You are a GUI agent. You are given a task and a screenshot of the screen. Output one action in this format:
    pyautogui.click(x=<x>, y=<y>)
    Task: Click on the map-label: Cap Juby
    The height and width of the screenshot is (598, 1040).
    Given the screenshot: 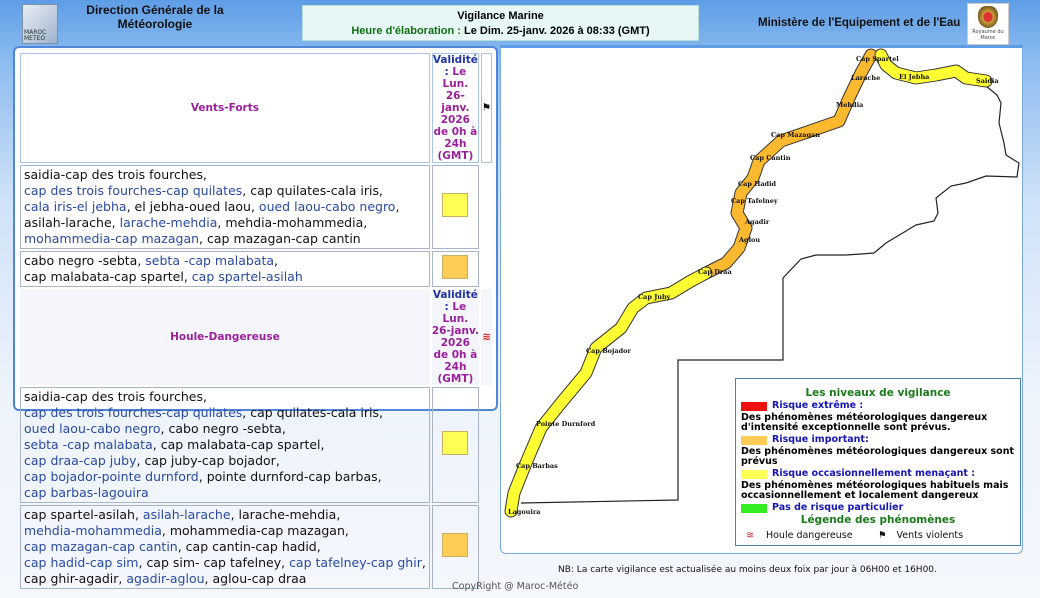 What is the action you would take?
    pyautogui.click(x=654, y=297)
    